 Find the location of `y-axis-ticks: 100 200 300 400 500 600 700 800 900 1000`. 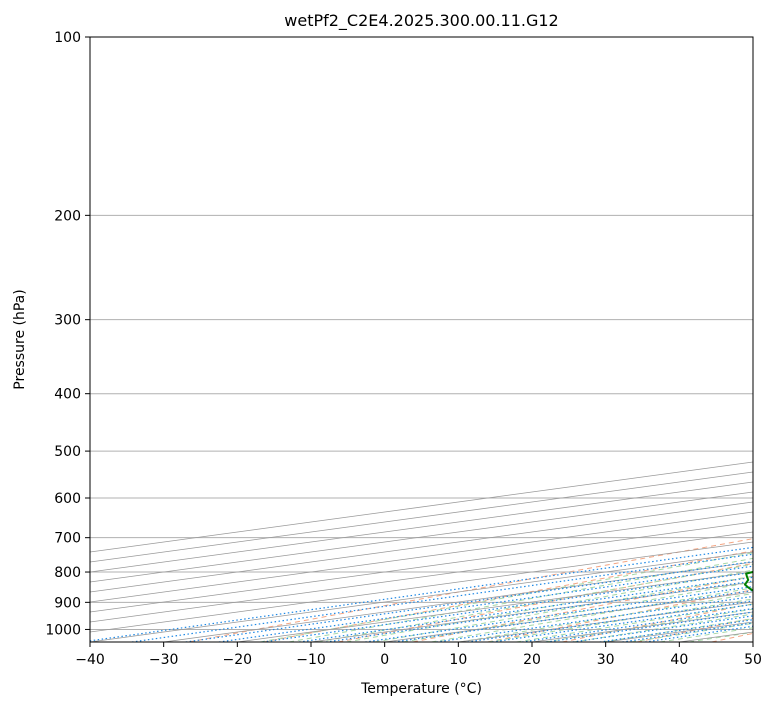

y-axis-ticks: 100 200 300 400 500 600 700 800 900 1000 is located at coordinates (67, 334).